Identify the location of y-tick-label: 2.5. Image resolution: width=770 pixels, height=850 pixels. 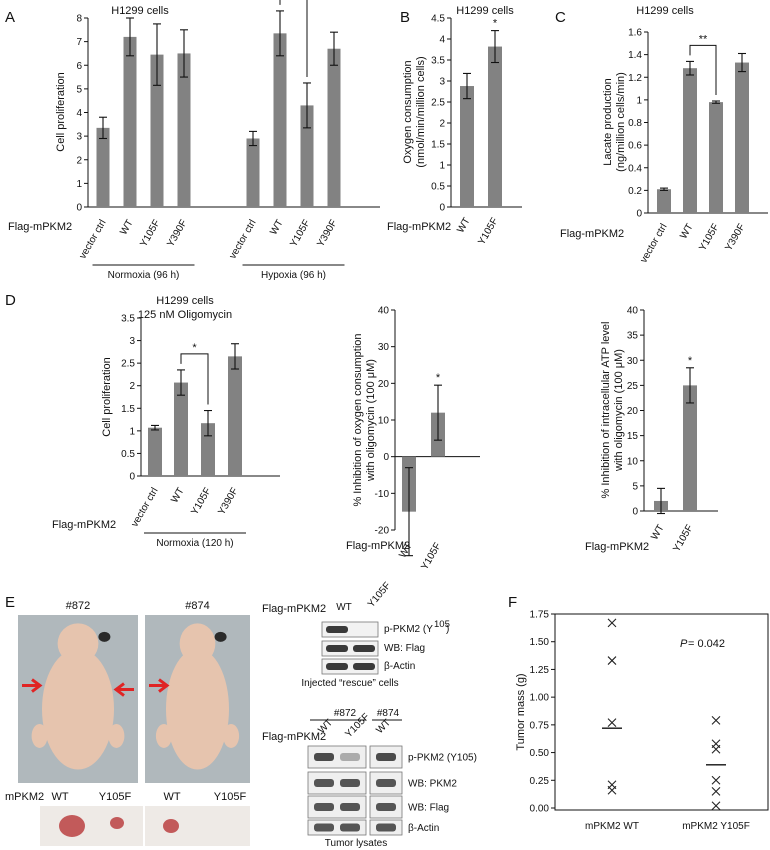
(128, 364).